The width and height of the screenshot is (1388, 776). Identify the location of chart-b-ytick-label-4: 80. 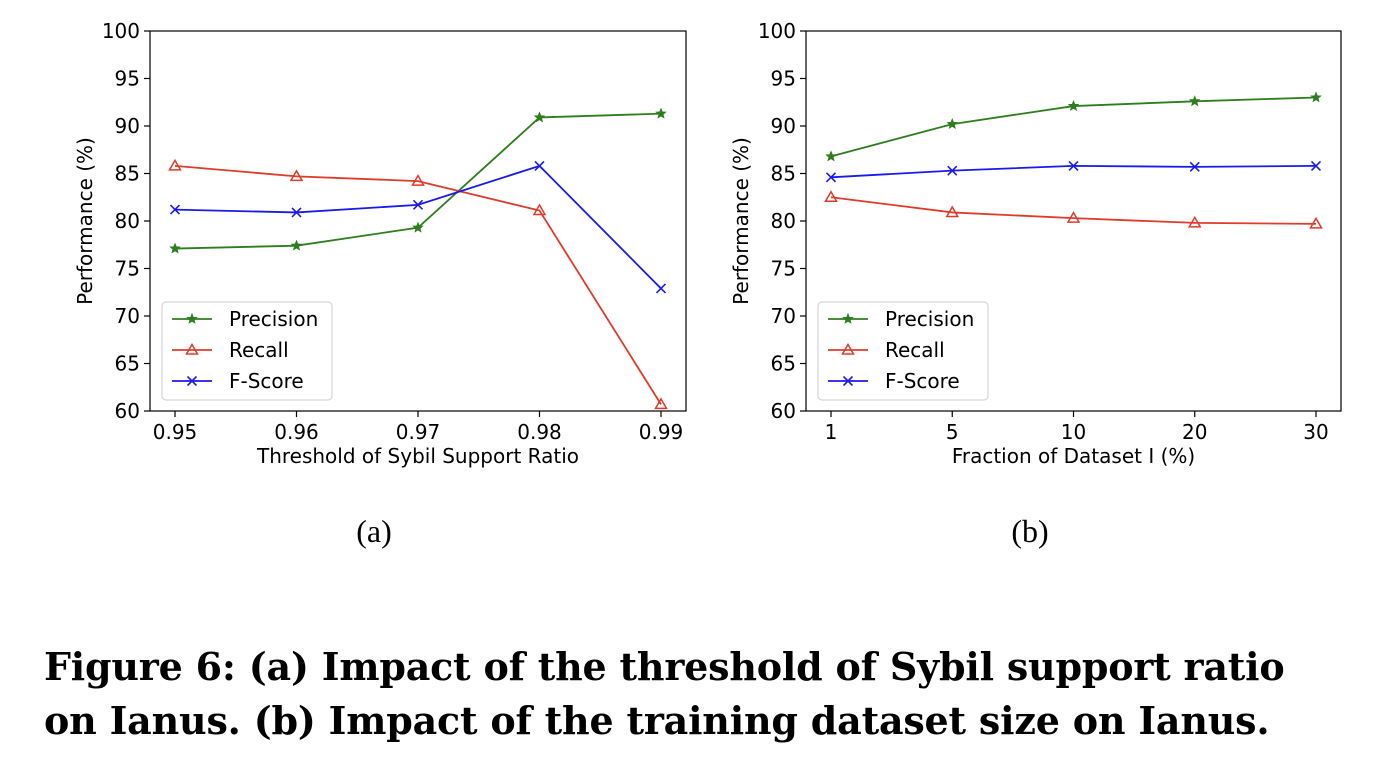
(783, 221).